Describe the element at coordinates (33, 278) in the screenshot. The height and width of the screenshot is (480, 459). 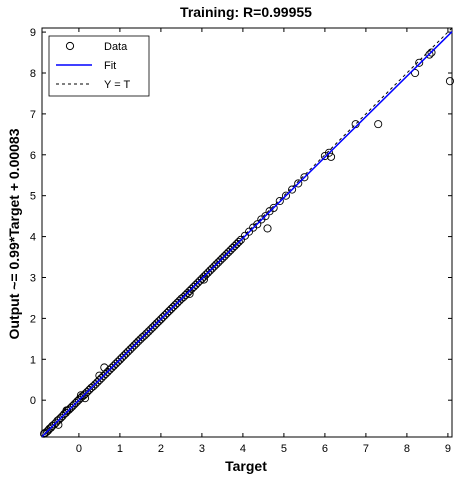
I see `y-tick-label: 3` at that location.